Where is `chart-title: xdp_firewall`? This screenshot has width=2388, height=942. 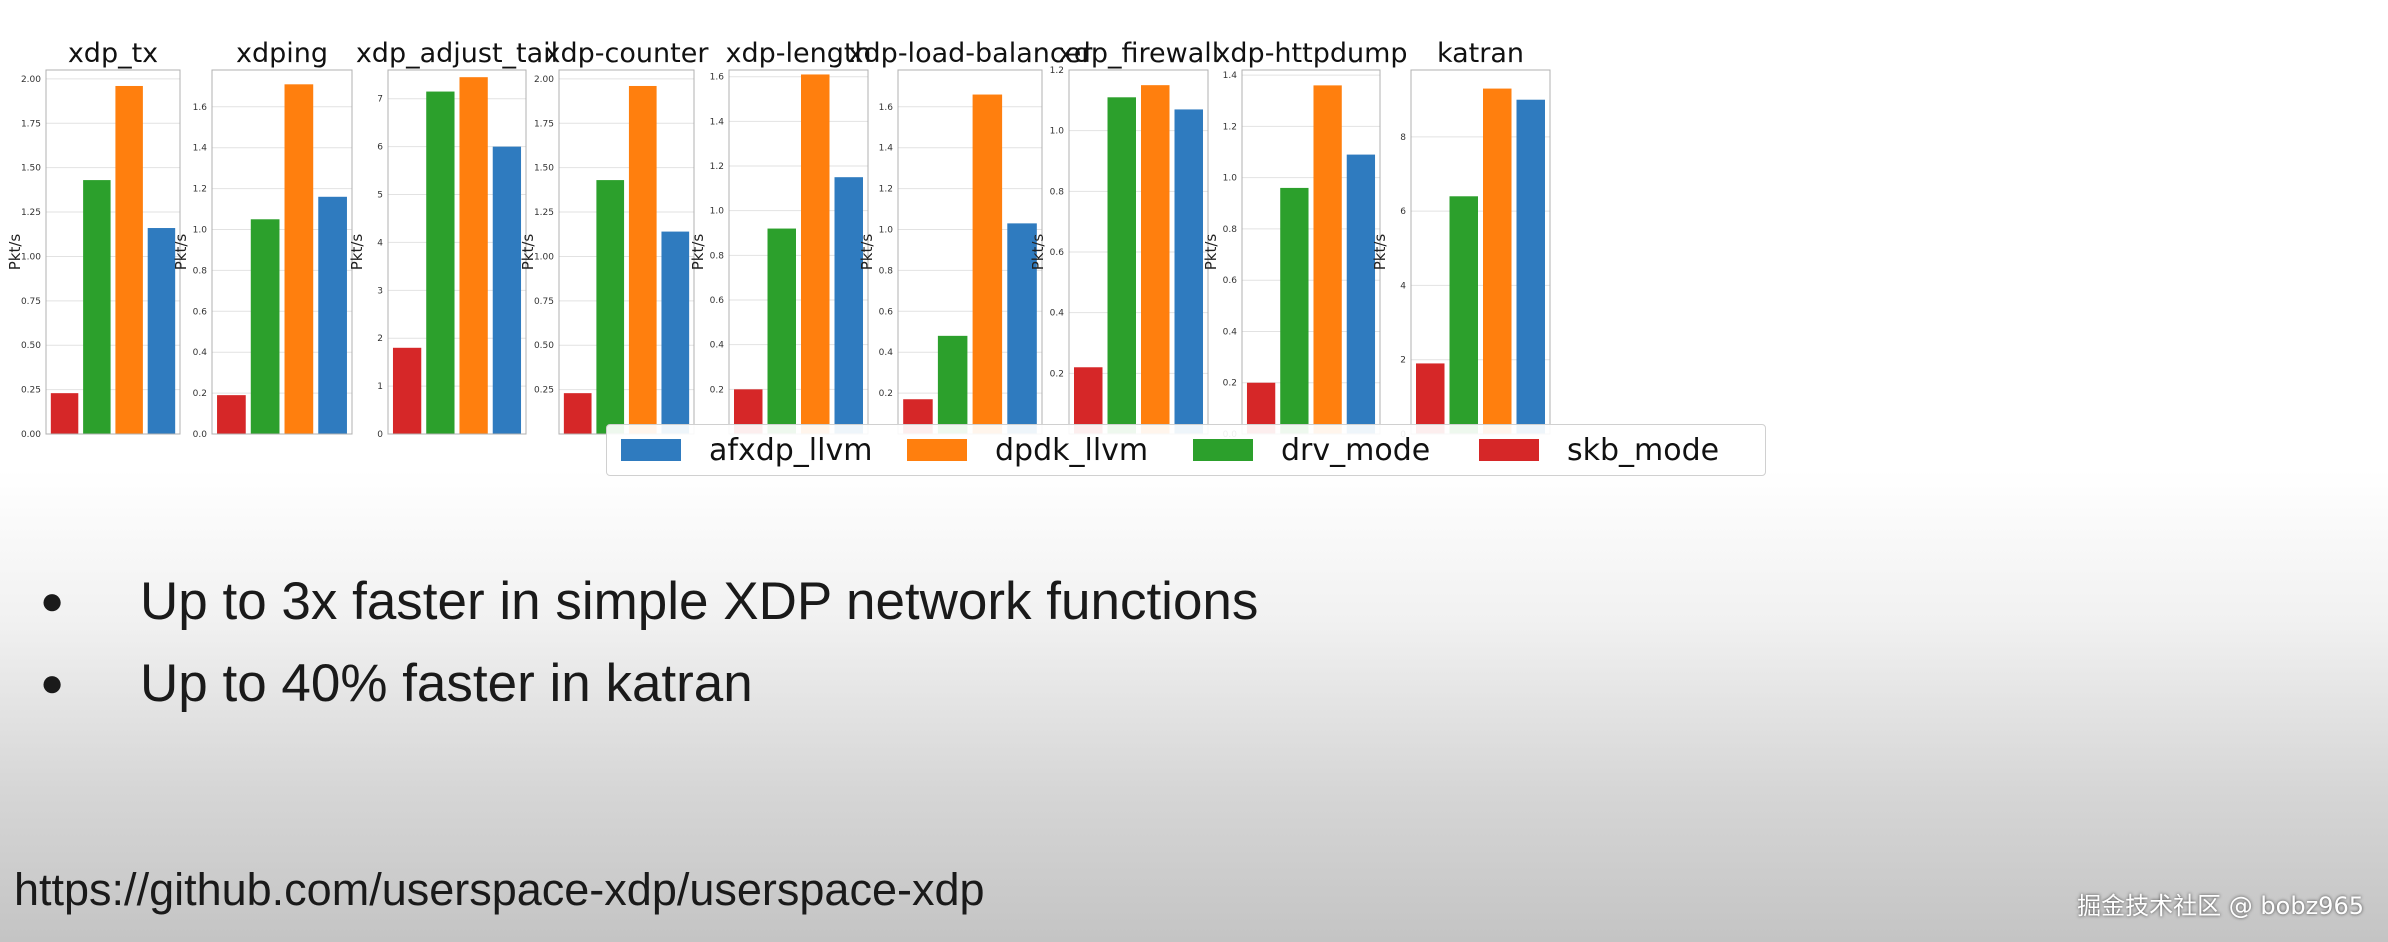 chart-title: xdp_firewall is located at coordinates (1139, 53).